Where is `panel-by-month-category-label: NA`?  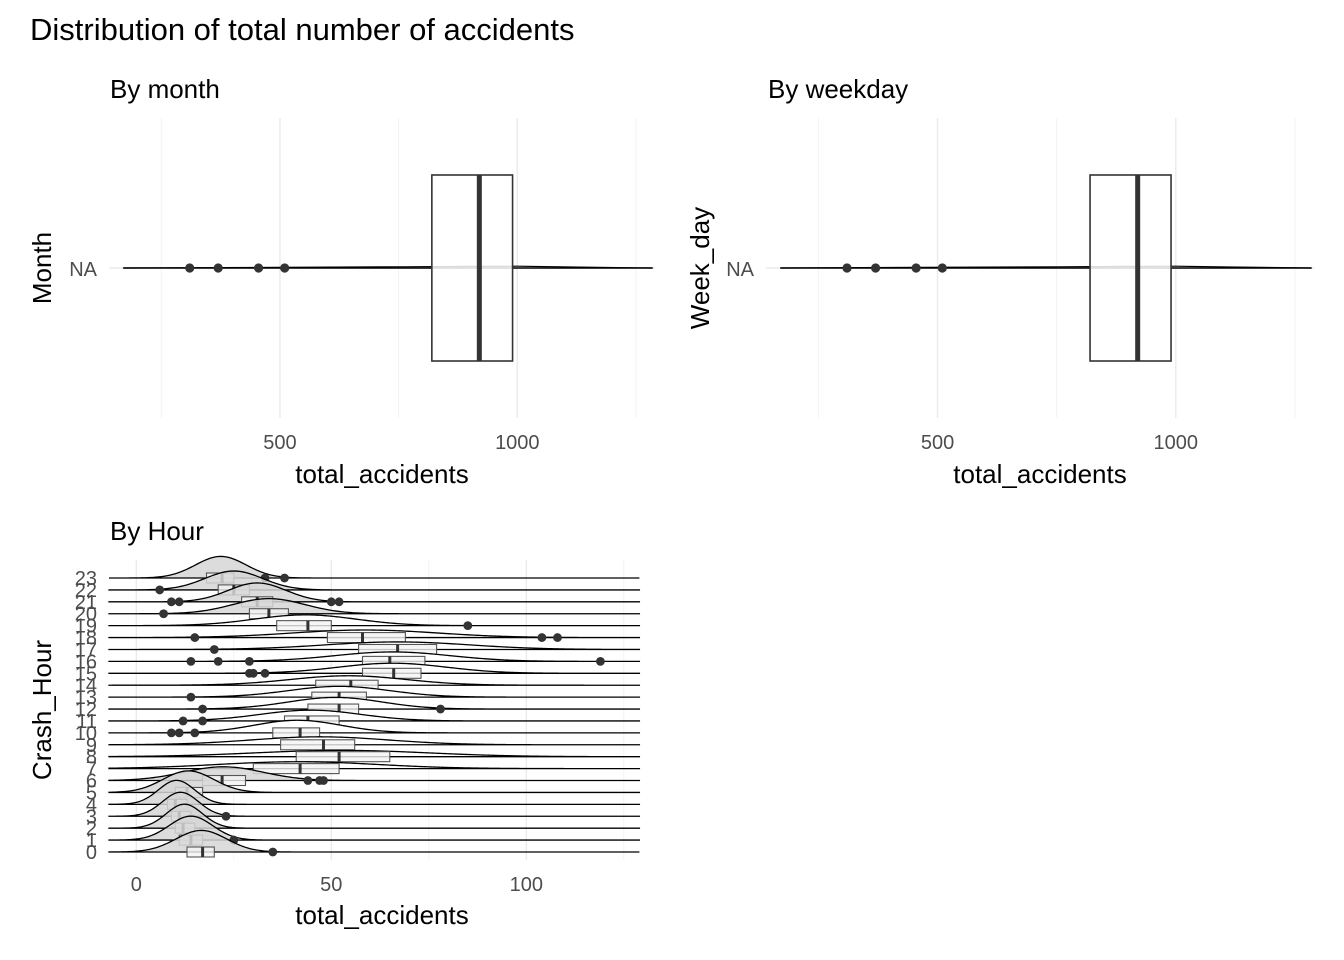
panel-by-month-category-label: NA is located at coordinates (83, 270).